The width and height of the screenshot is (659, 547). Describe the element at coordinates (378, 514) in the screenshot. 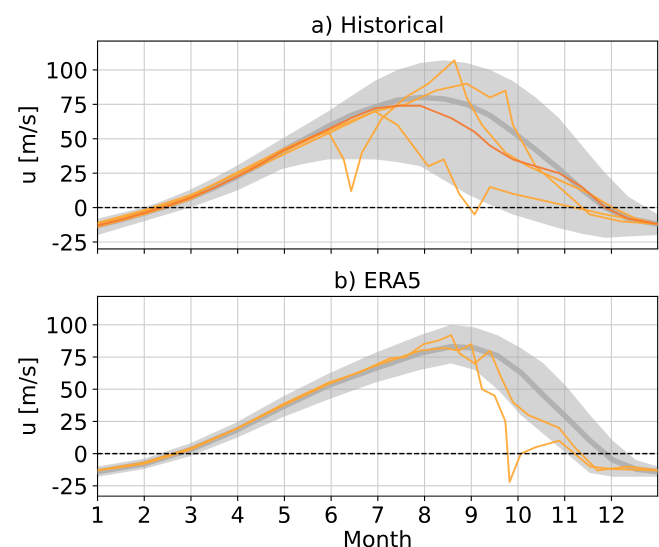

I see `x-tick-label: 7` at that location.